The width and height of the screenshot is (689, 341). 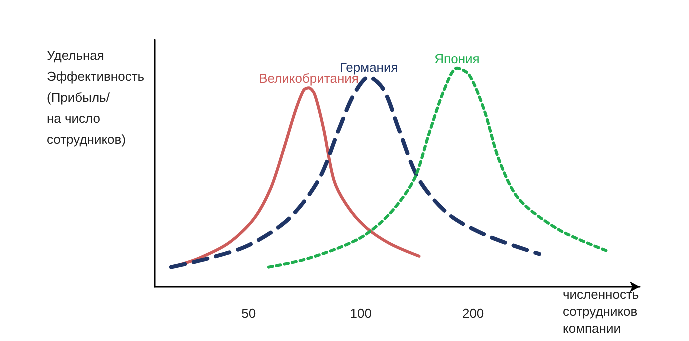 I want to click on x-tick-label: 50, so click(x=249, y=313).